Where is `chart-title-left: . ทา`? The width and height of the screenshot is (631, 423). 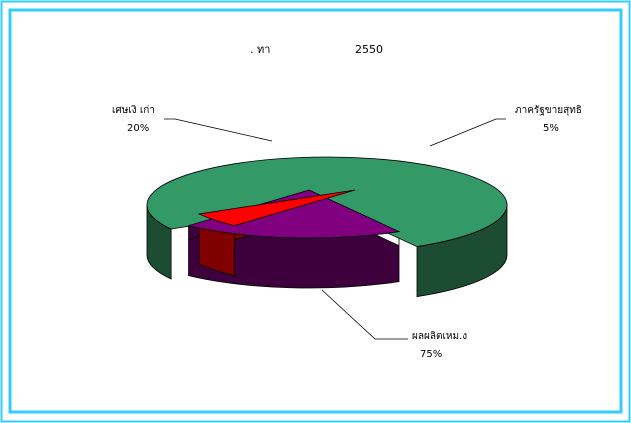
chart-title-left: . ทา is located at coordinates (260, 49).